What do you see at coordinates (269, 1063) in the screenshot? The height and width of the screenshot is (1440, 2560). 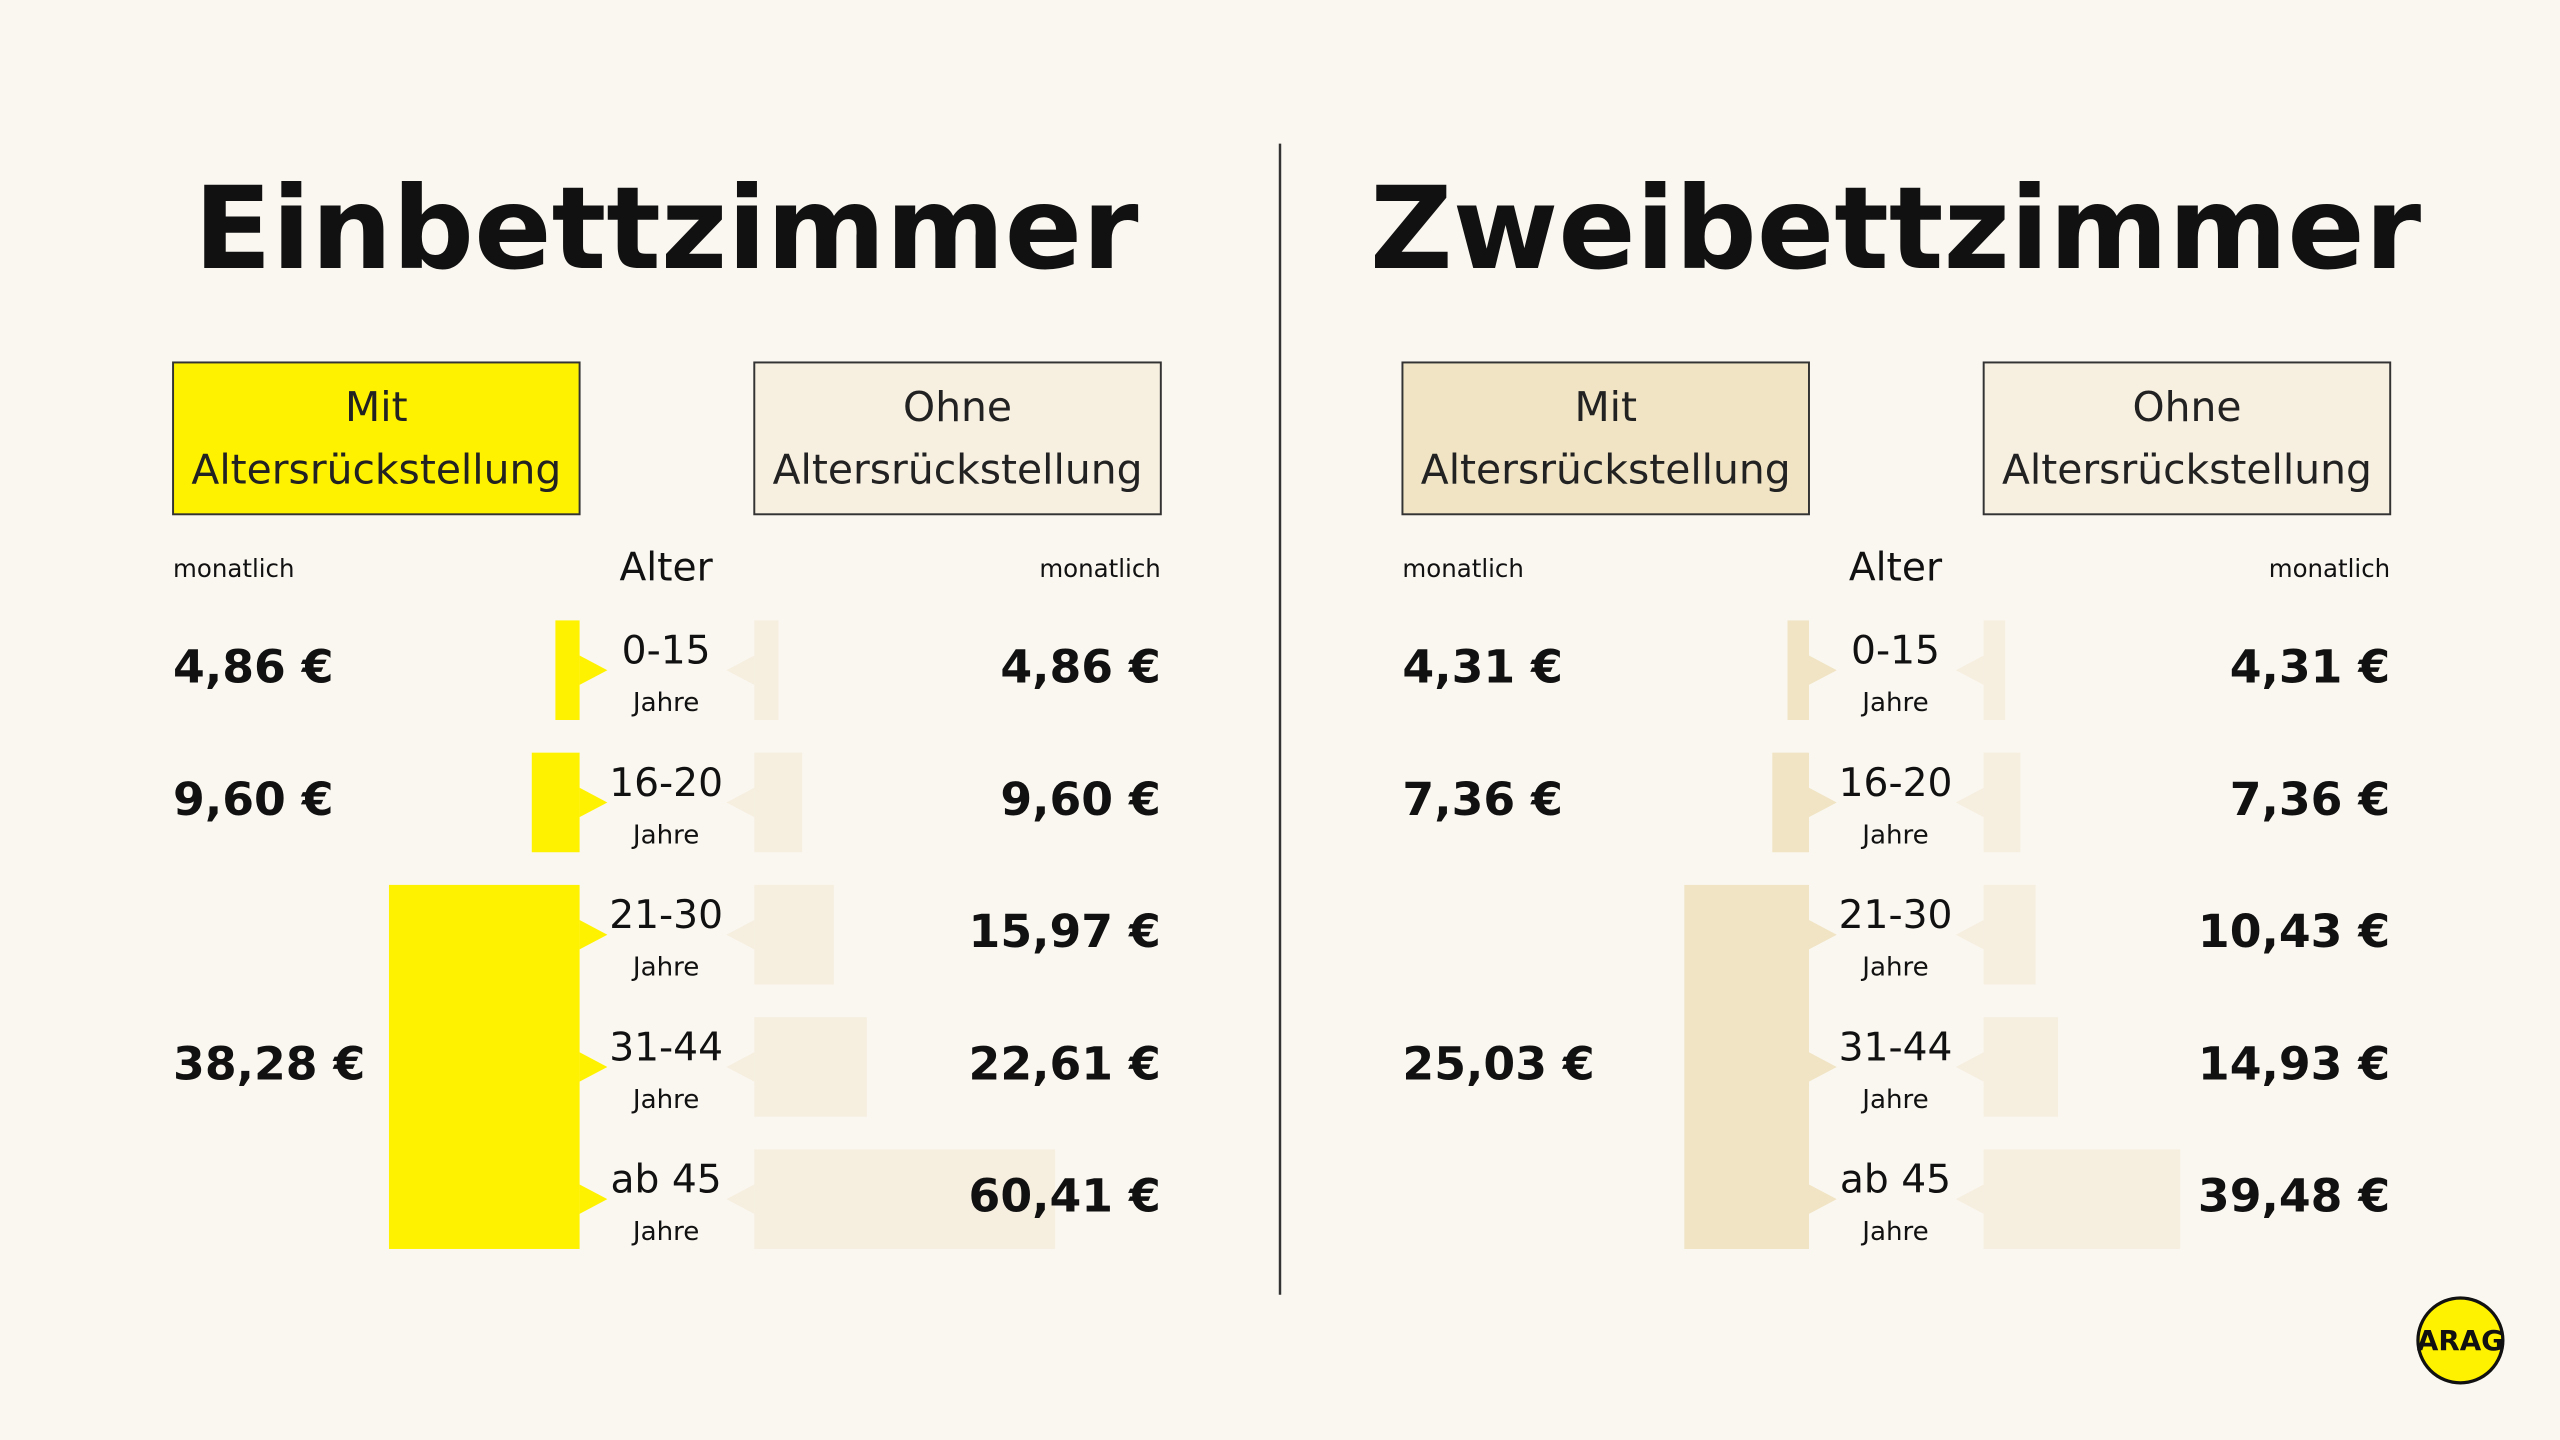 I see `value-label: 38,28 €` at bounding box center [269, 1063].